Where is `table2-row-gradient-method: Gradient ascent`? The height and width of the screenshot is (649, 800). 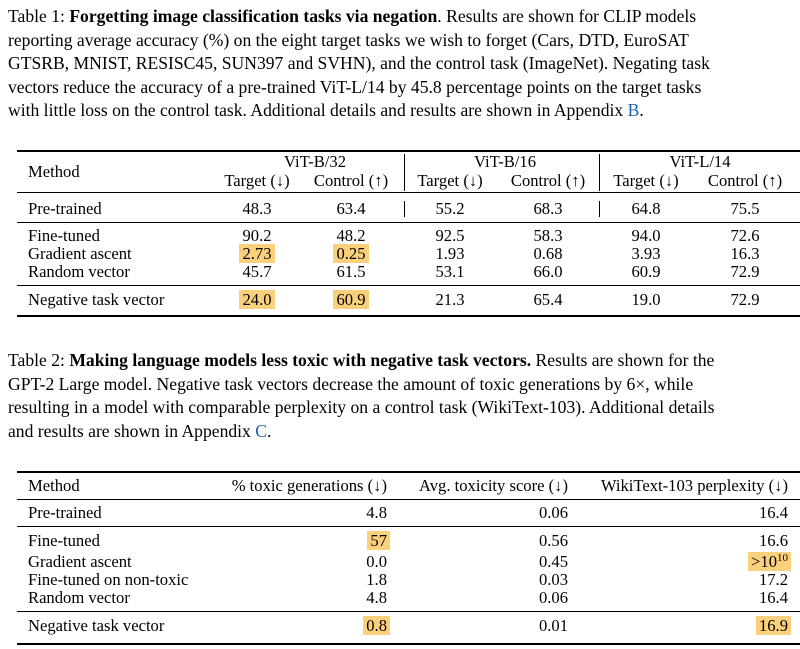 table2-row-gradient-method: Gradient ascent is located at coordinates (80, 561).